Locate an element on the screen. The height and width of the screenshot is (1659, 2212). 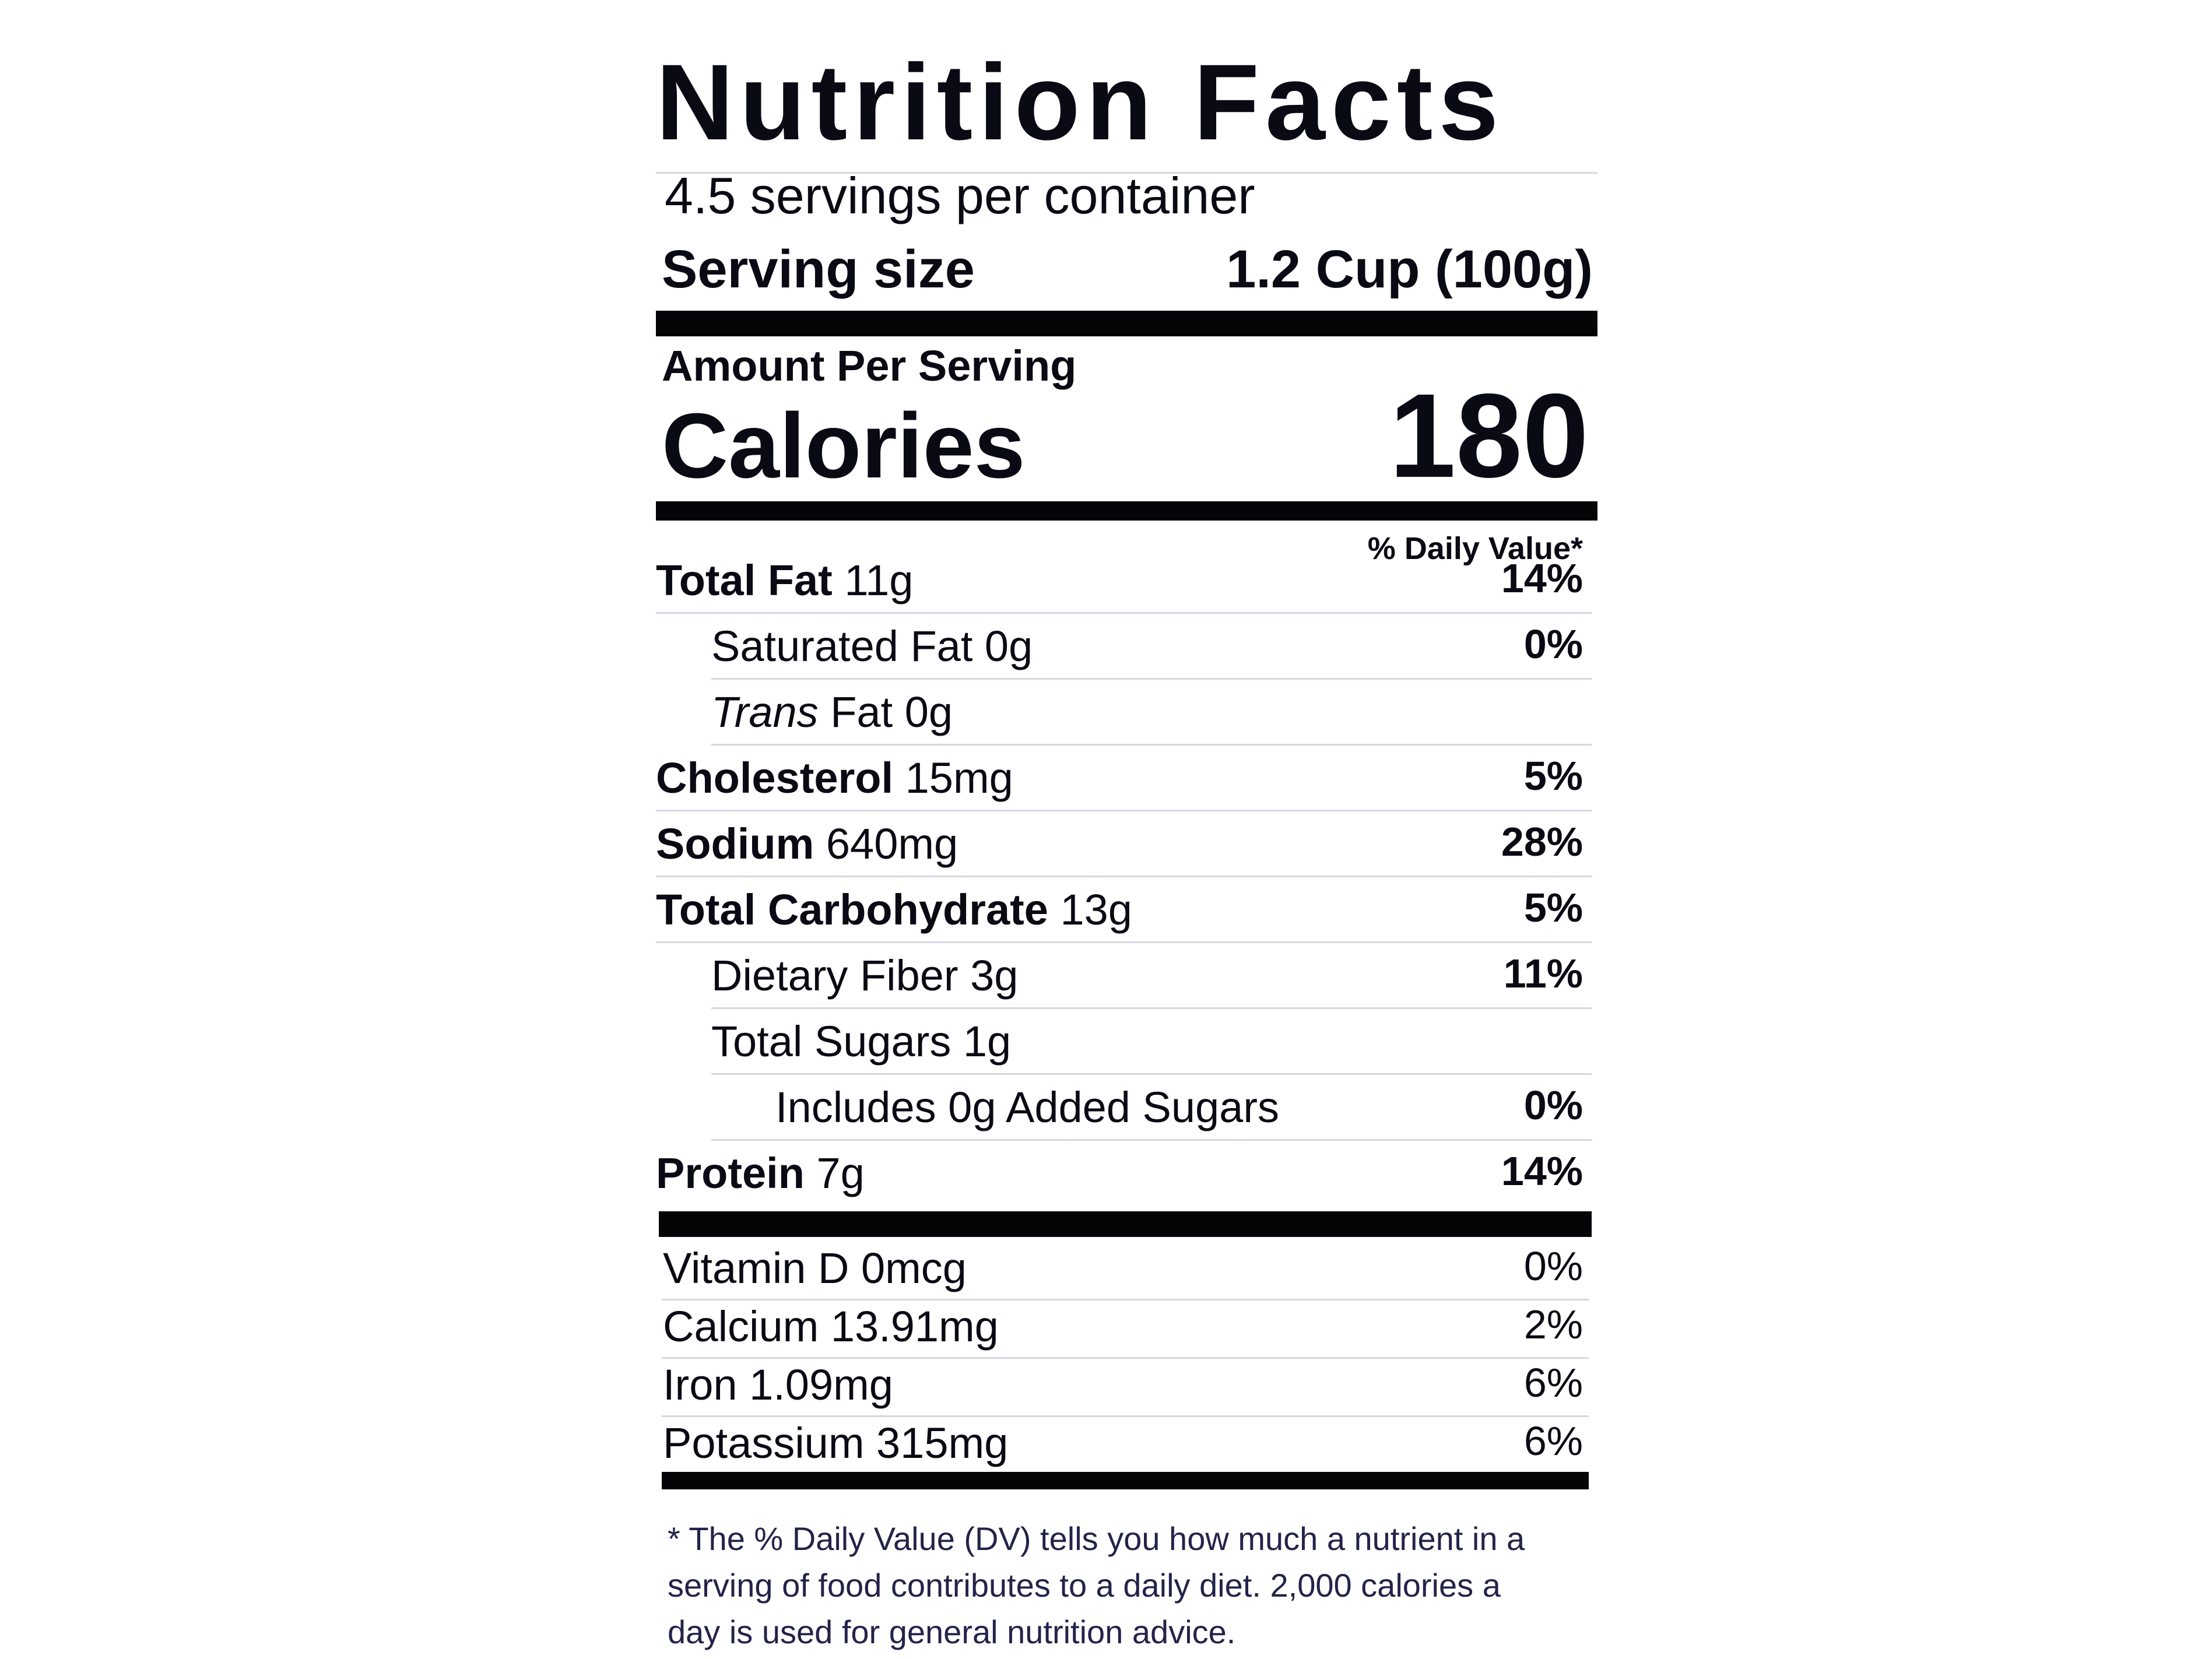
label-title: Nutrition Facts is located at coordinates (1080, 103).